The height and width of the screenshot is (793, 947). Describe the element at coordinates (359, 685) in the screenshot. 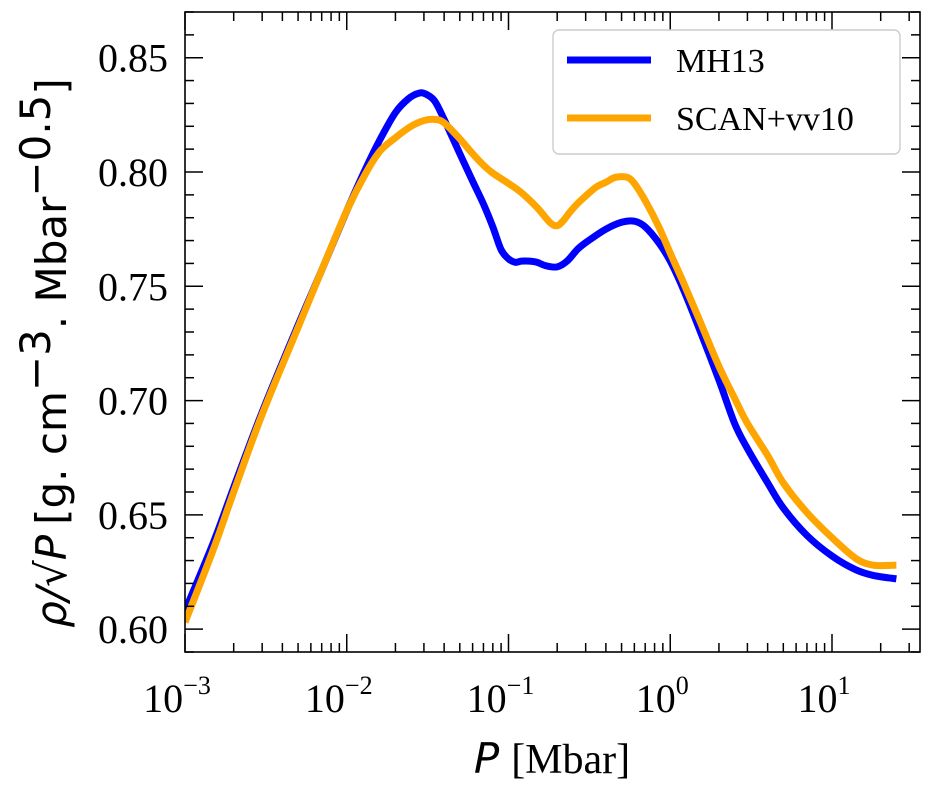

I see `x-tick-exponent: −2` at that location.